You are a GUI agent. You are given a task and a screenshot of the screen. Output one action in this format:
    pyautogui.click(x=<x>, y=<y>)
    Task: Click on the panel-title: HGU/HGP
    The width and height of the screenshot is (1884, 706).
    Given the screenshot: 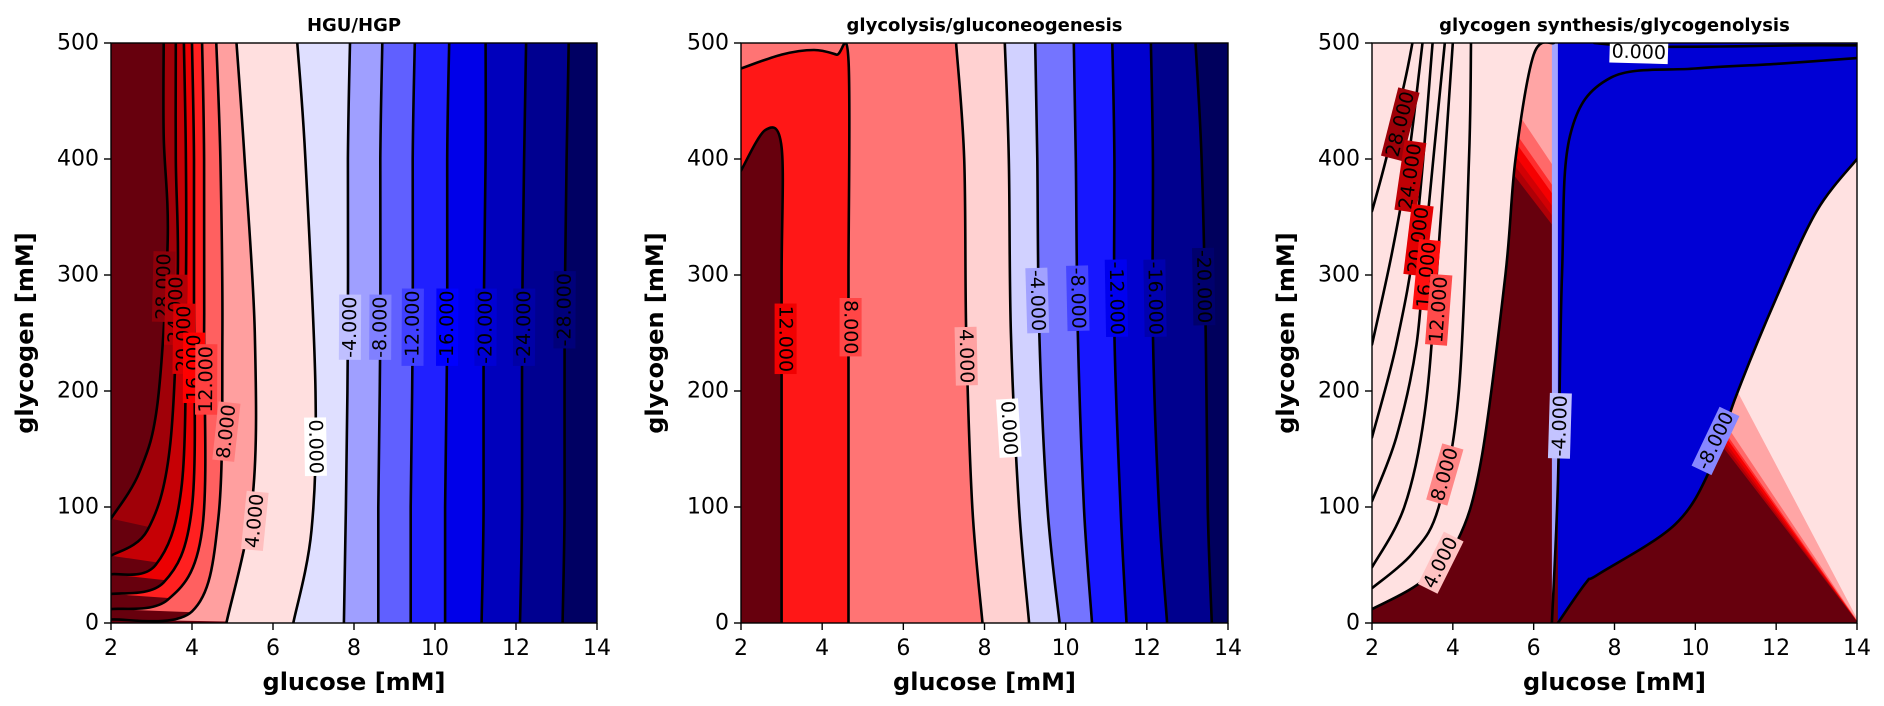 What is the action you would take?
    pyautogui.click(x=354, y=25)
    